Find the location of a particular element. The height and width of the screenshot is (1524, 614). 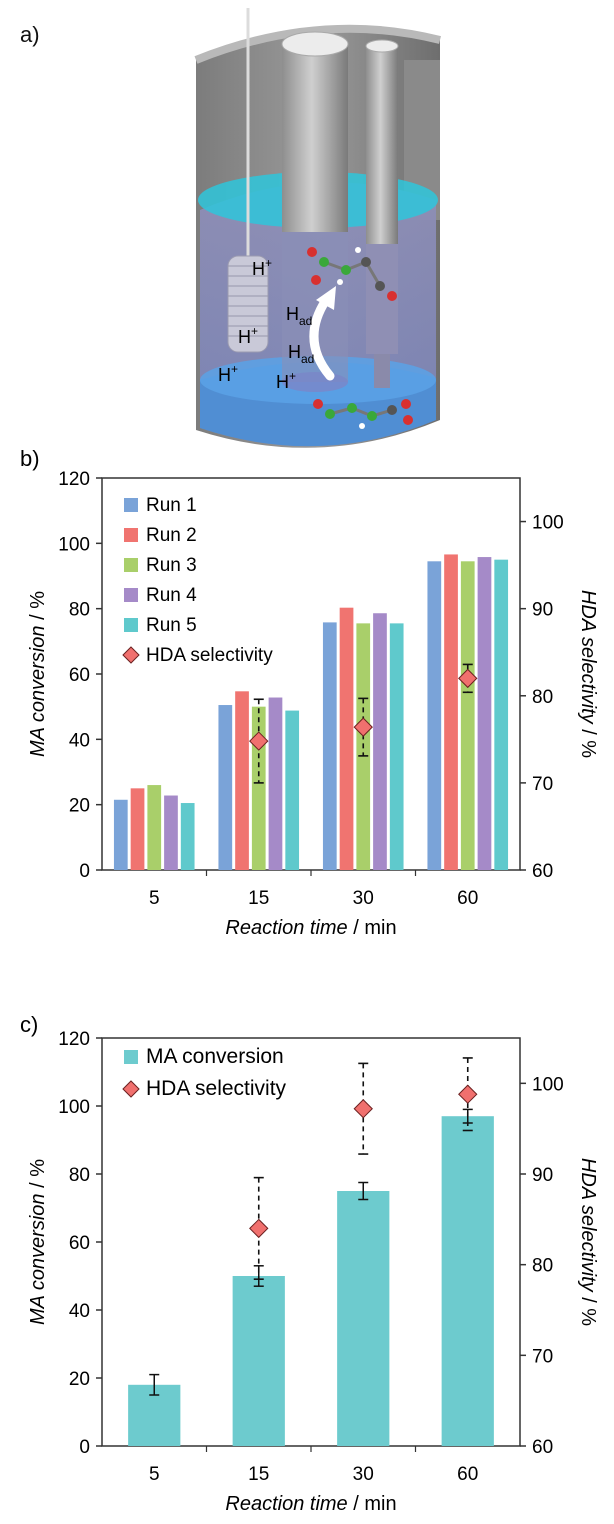

legend-label: Run 4 is located at coordinates (171, 595).